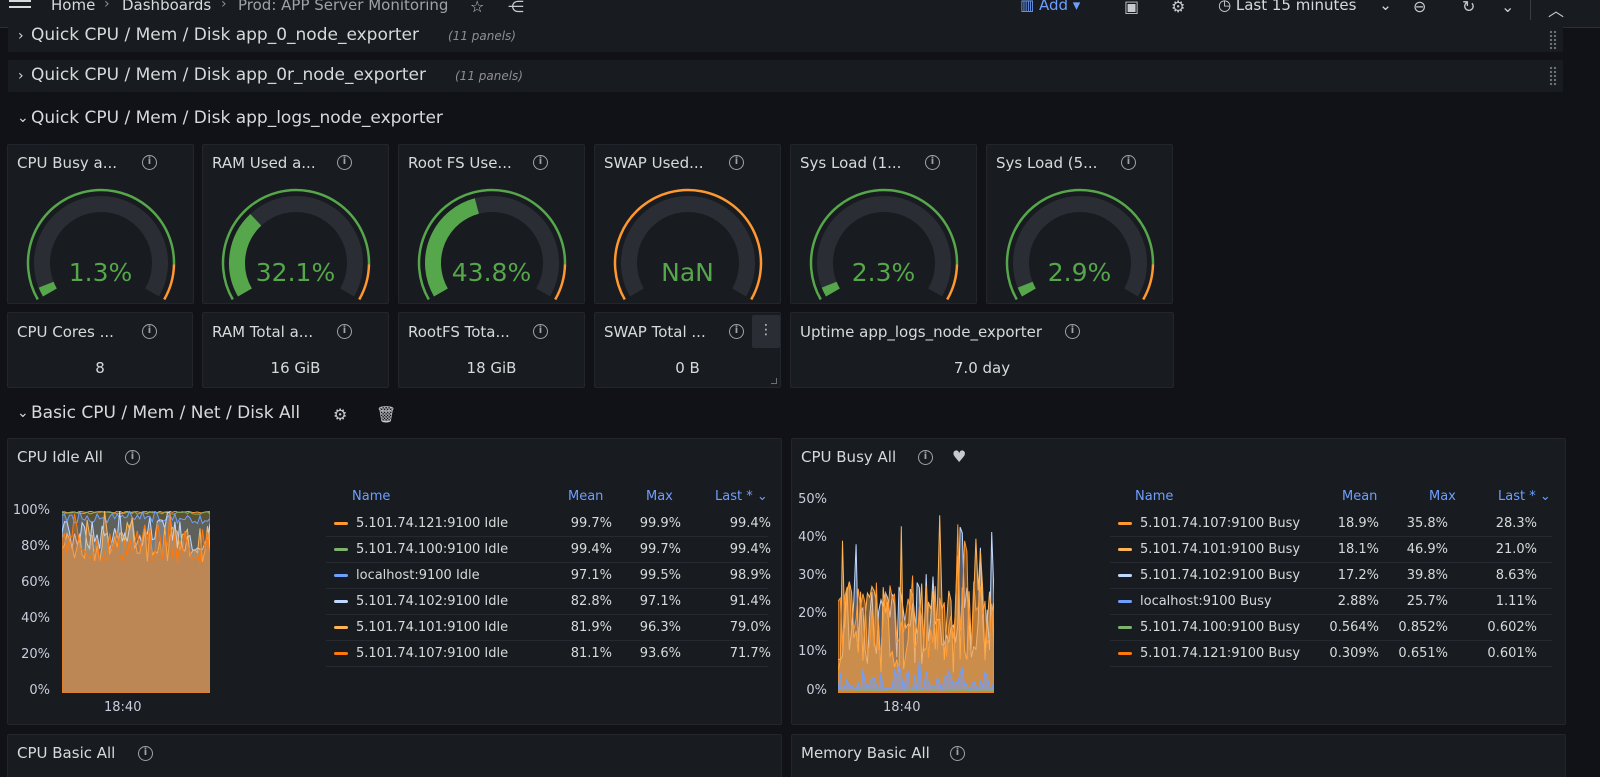 Image resolution: width=1600 pixels, height=777 pixels. I want to click on legend-row: 5.101.74.121:9100 Idle 99.7% 99.9% 99.4%, so click(548, 524).